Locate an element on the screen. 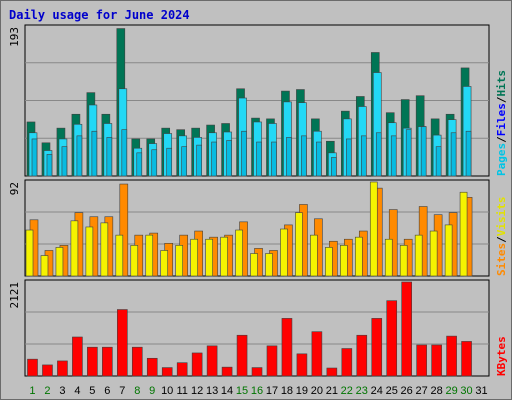 The image size is (512, 400). day-label-10: 10 is located at coordinates (167, 391).